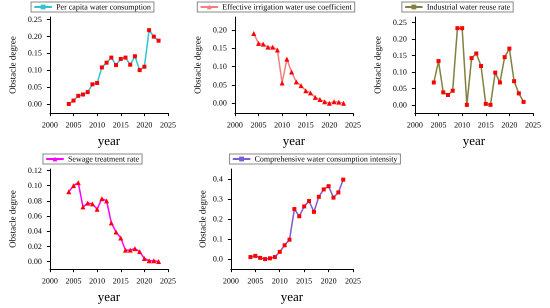 The image size is (550, 308). Describe the element at coordinates (217, 259) in the screenshot. I see `y-tick-label: 0.0` at that location.